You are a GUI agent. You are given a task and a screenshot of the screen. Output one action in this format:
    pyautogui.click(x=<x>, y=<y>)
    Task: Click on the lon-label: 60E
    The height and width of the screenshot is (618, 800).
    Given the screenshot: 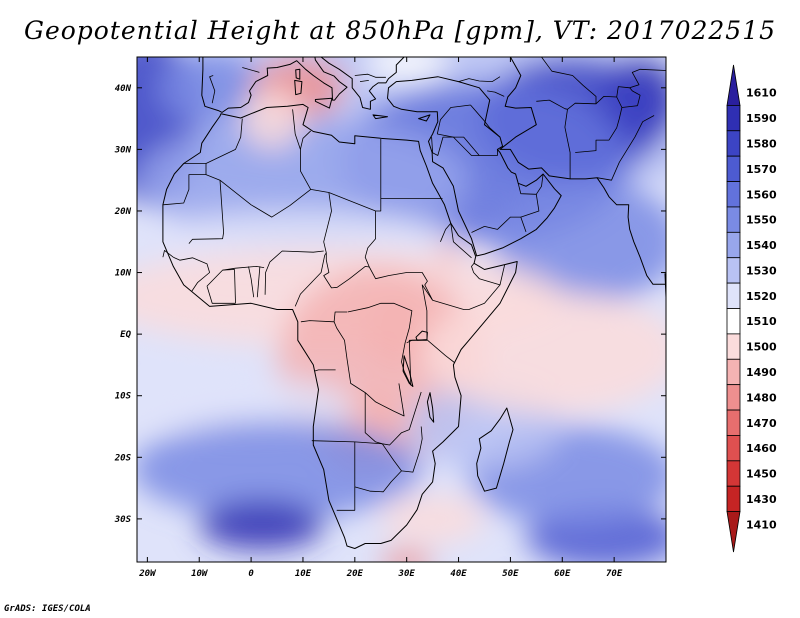 What is the action you would take?
    pyautogui.click(x=562, y=574)
    